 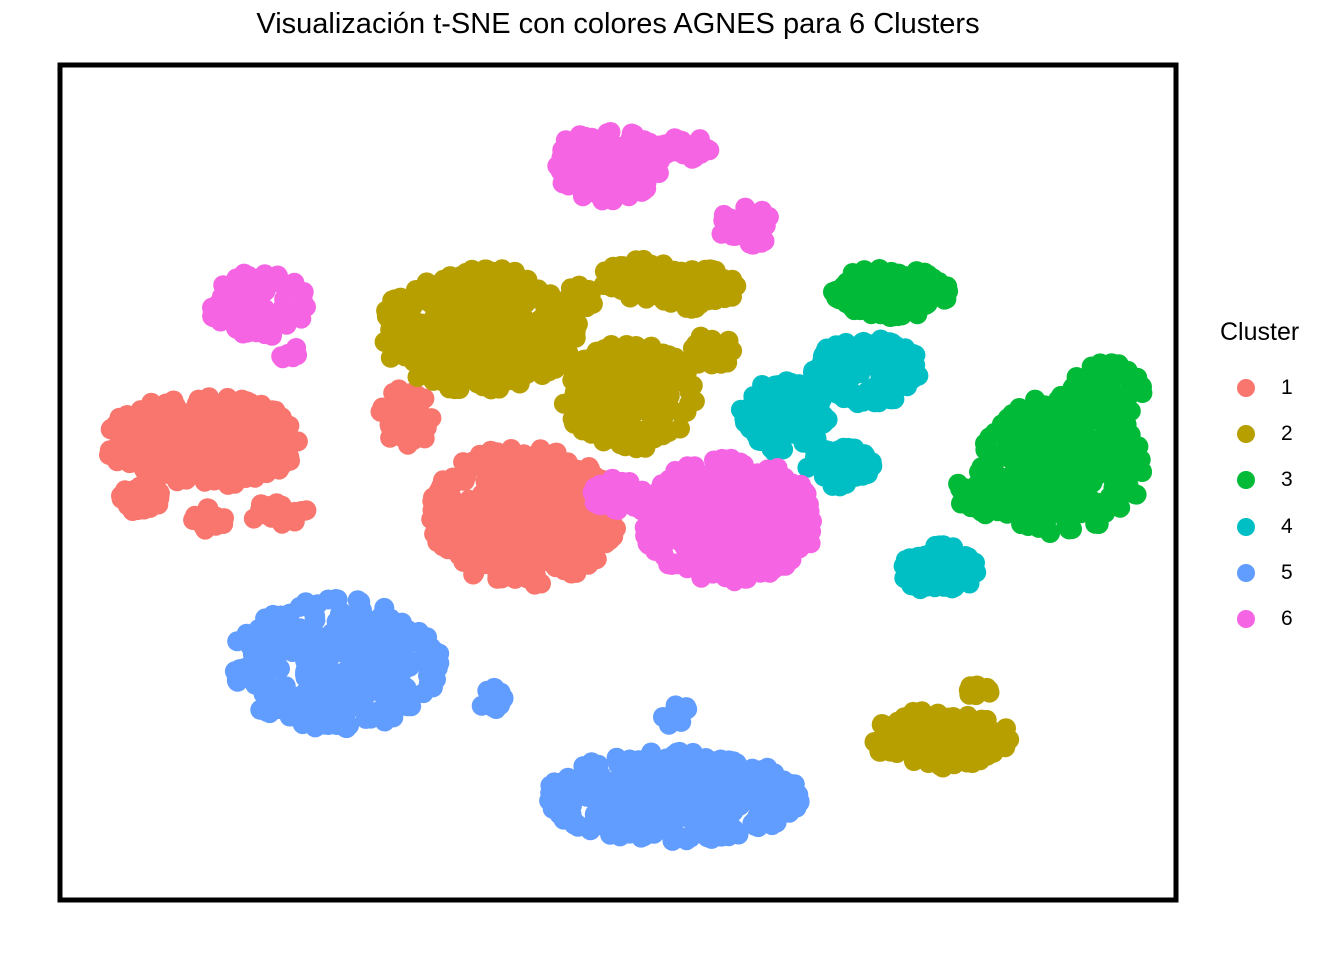 What do you see at coordinates (1272, 503) in the screenshot?
I see `legend-items: 1 2 3 4 5 6` at bounding box center [1272, 503].